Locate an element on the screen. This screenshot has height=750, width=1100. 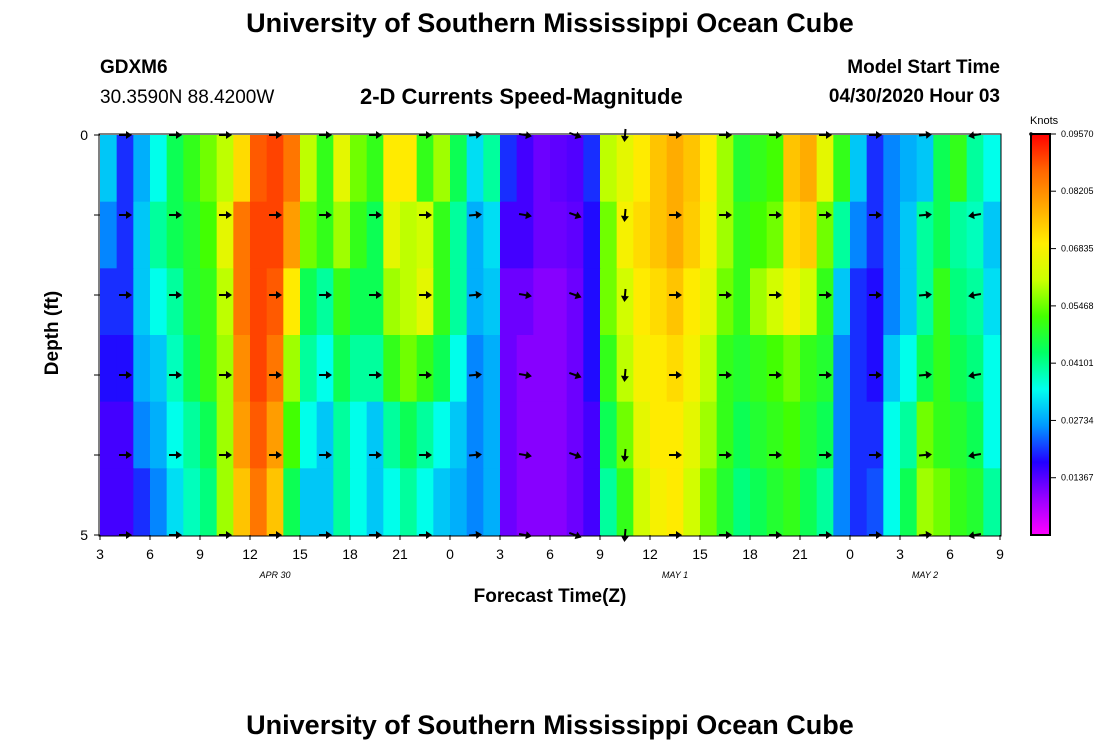
x-tick-label: 15 is located at coordinates (700, 554).